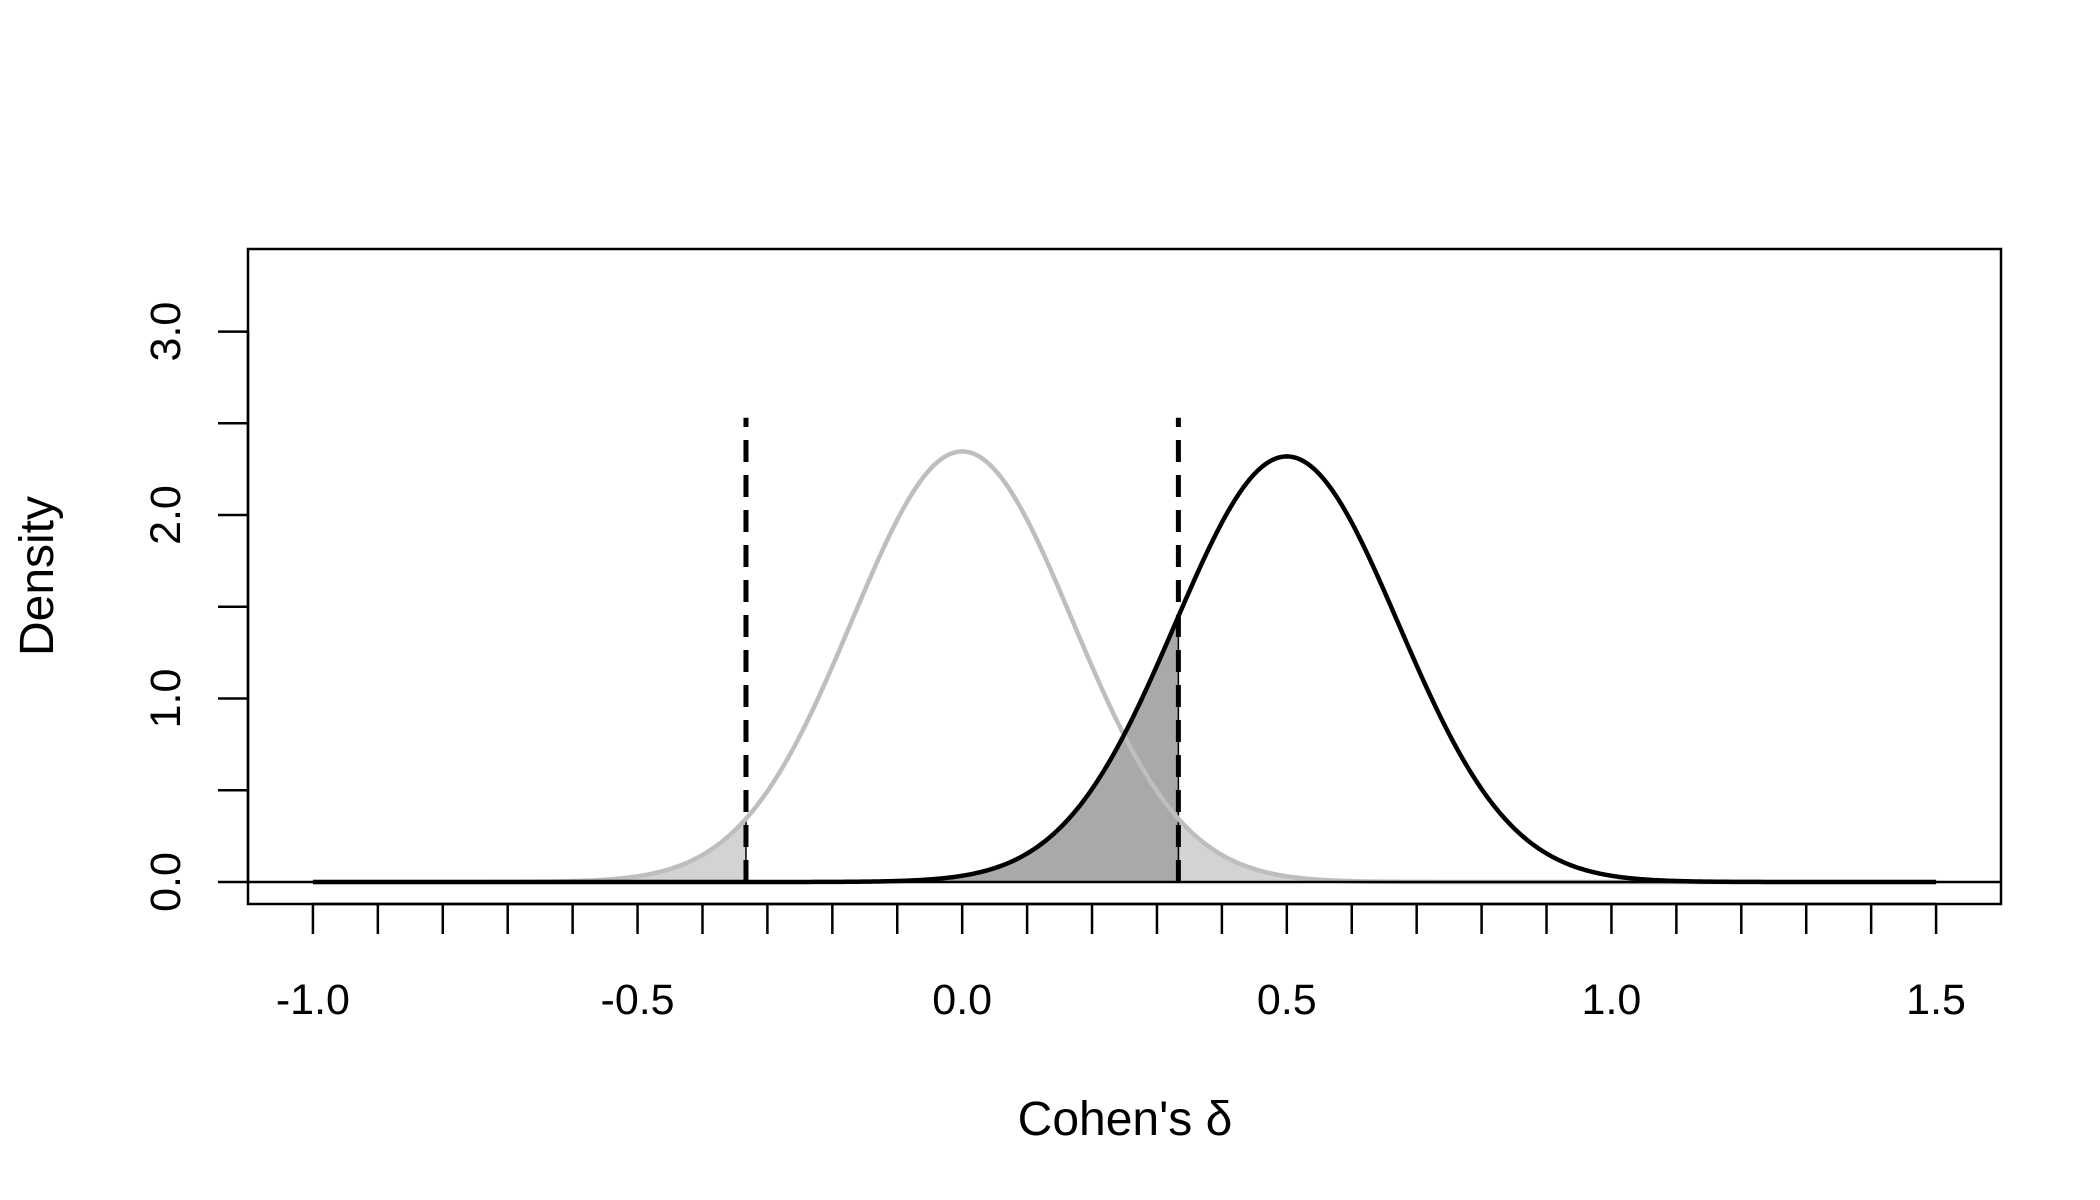  I want to click on x-tick-label: -0.5, so click(638, 1000).